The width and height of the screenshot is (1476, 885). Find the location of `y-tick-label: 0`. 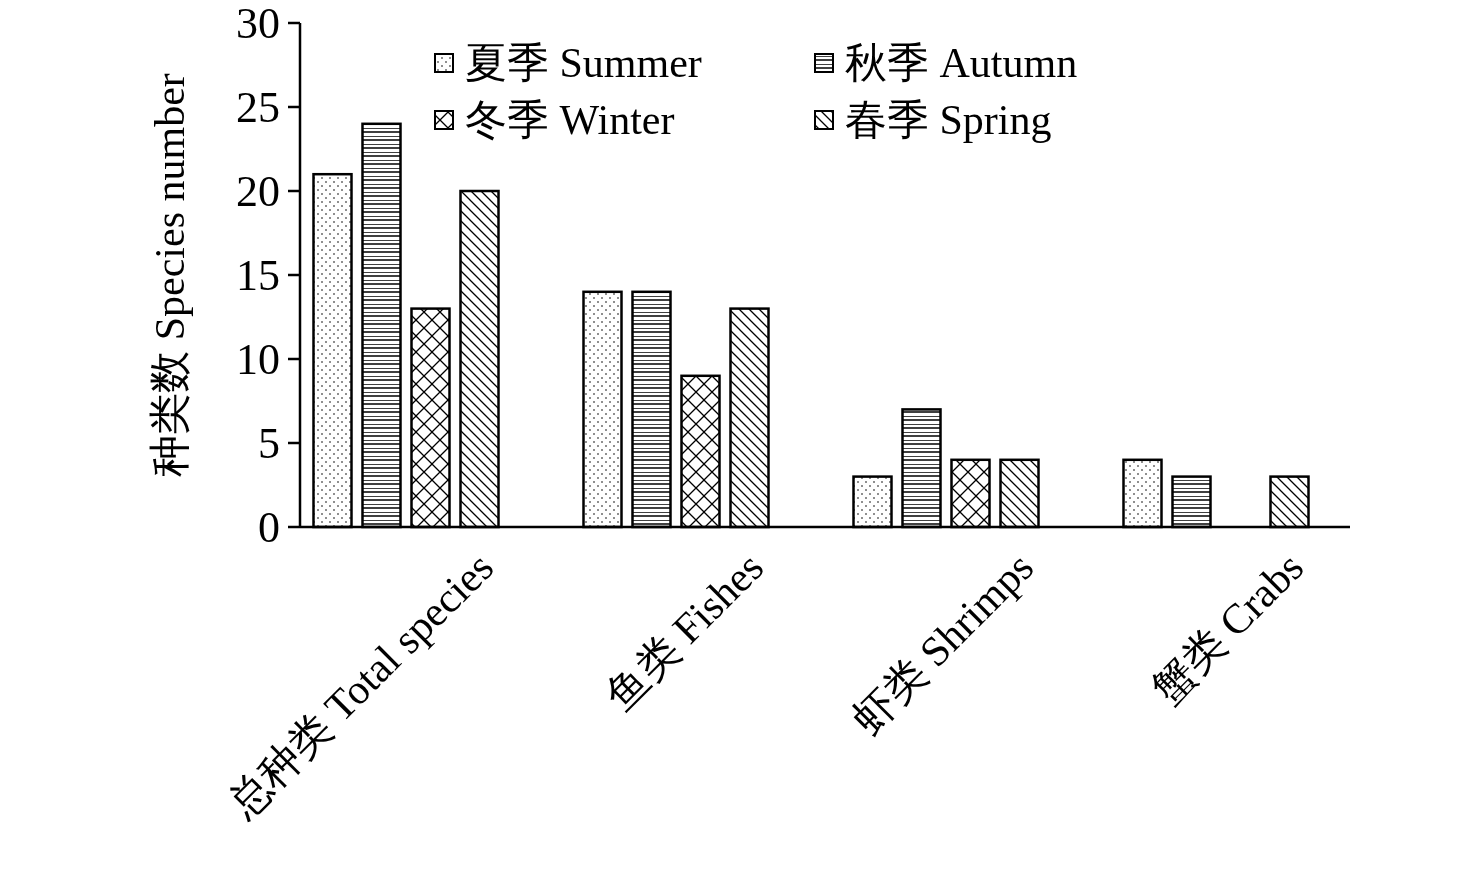

y-tick-label: 0 is located at coordinates (269, 527).